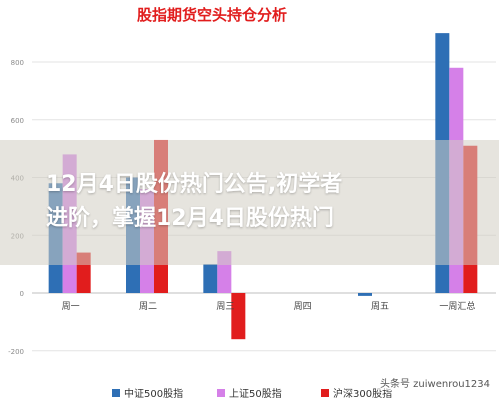 The height and width of the screenshot is (407, 499). I want to click on y-tick-label: 800, so click(17, 63).